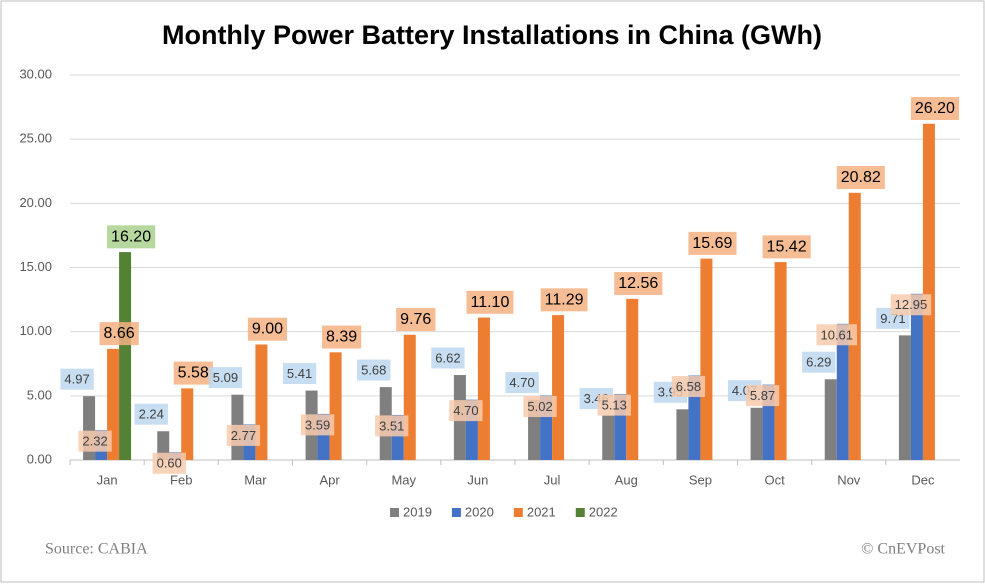  What do you see at coordinates (341, 337) in the screenshot?
I see `value-label: 8.39` at bounding box center [341, 337].